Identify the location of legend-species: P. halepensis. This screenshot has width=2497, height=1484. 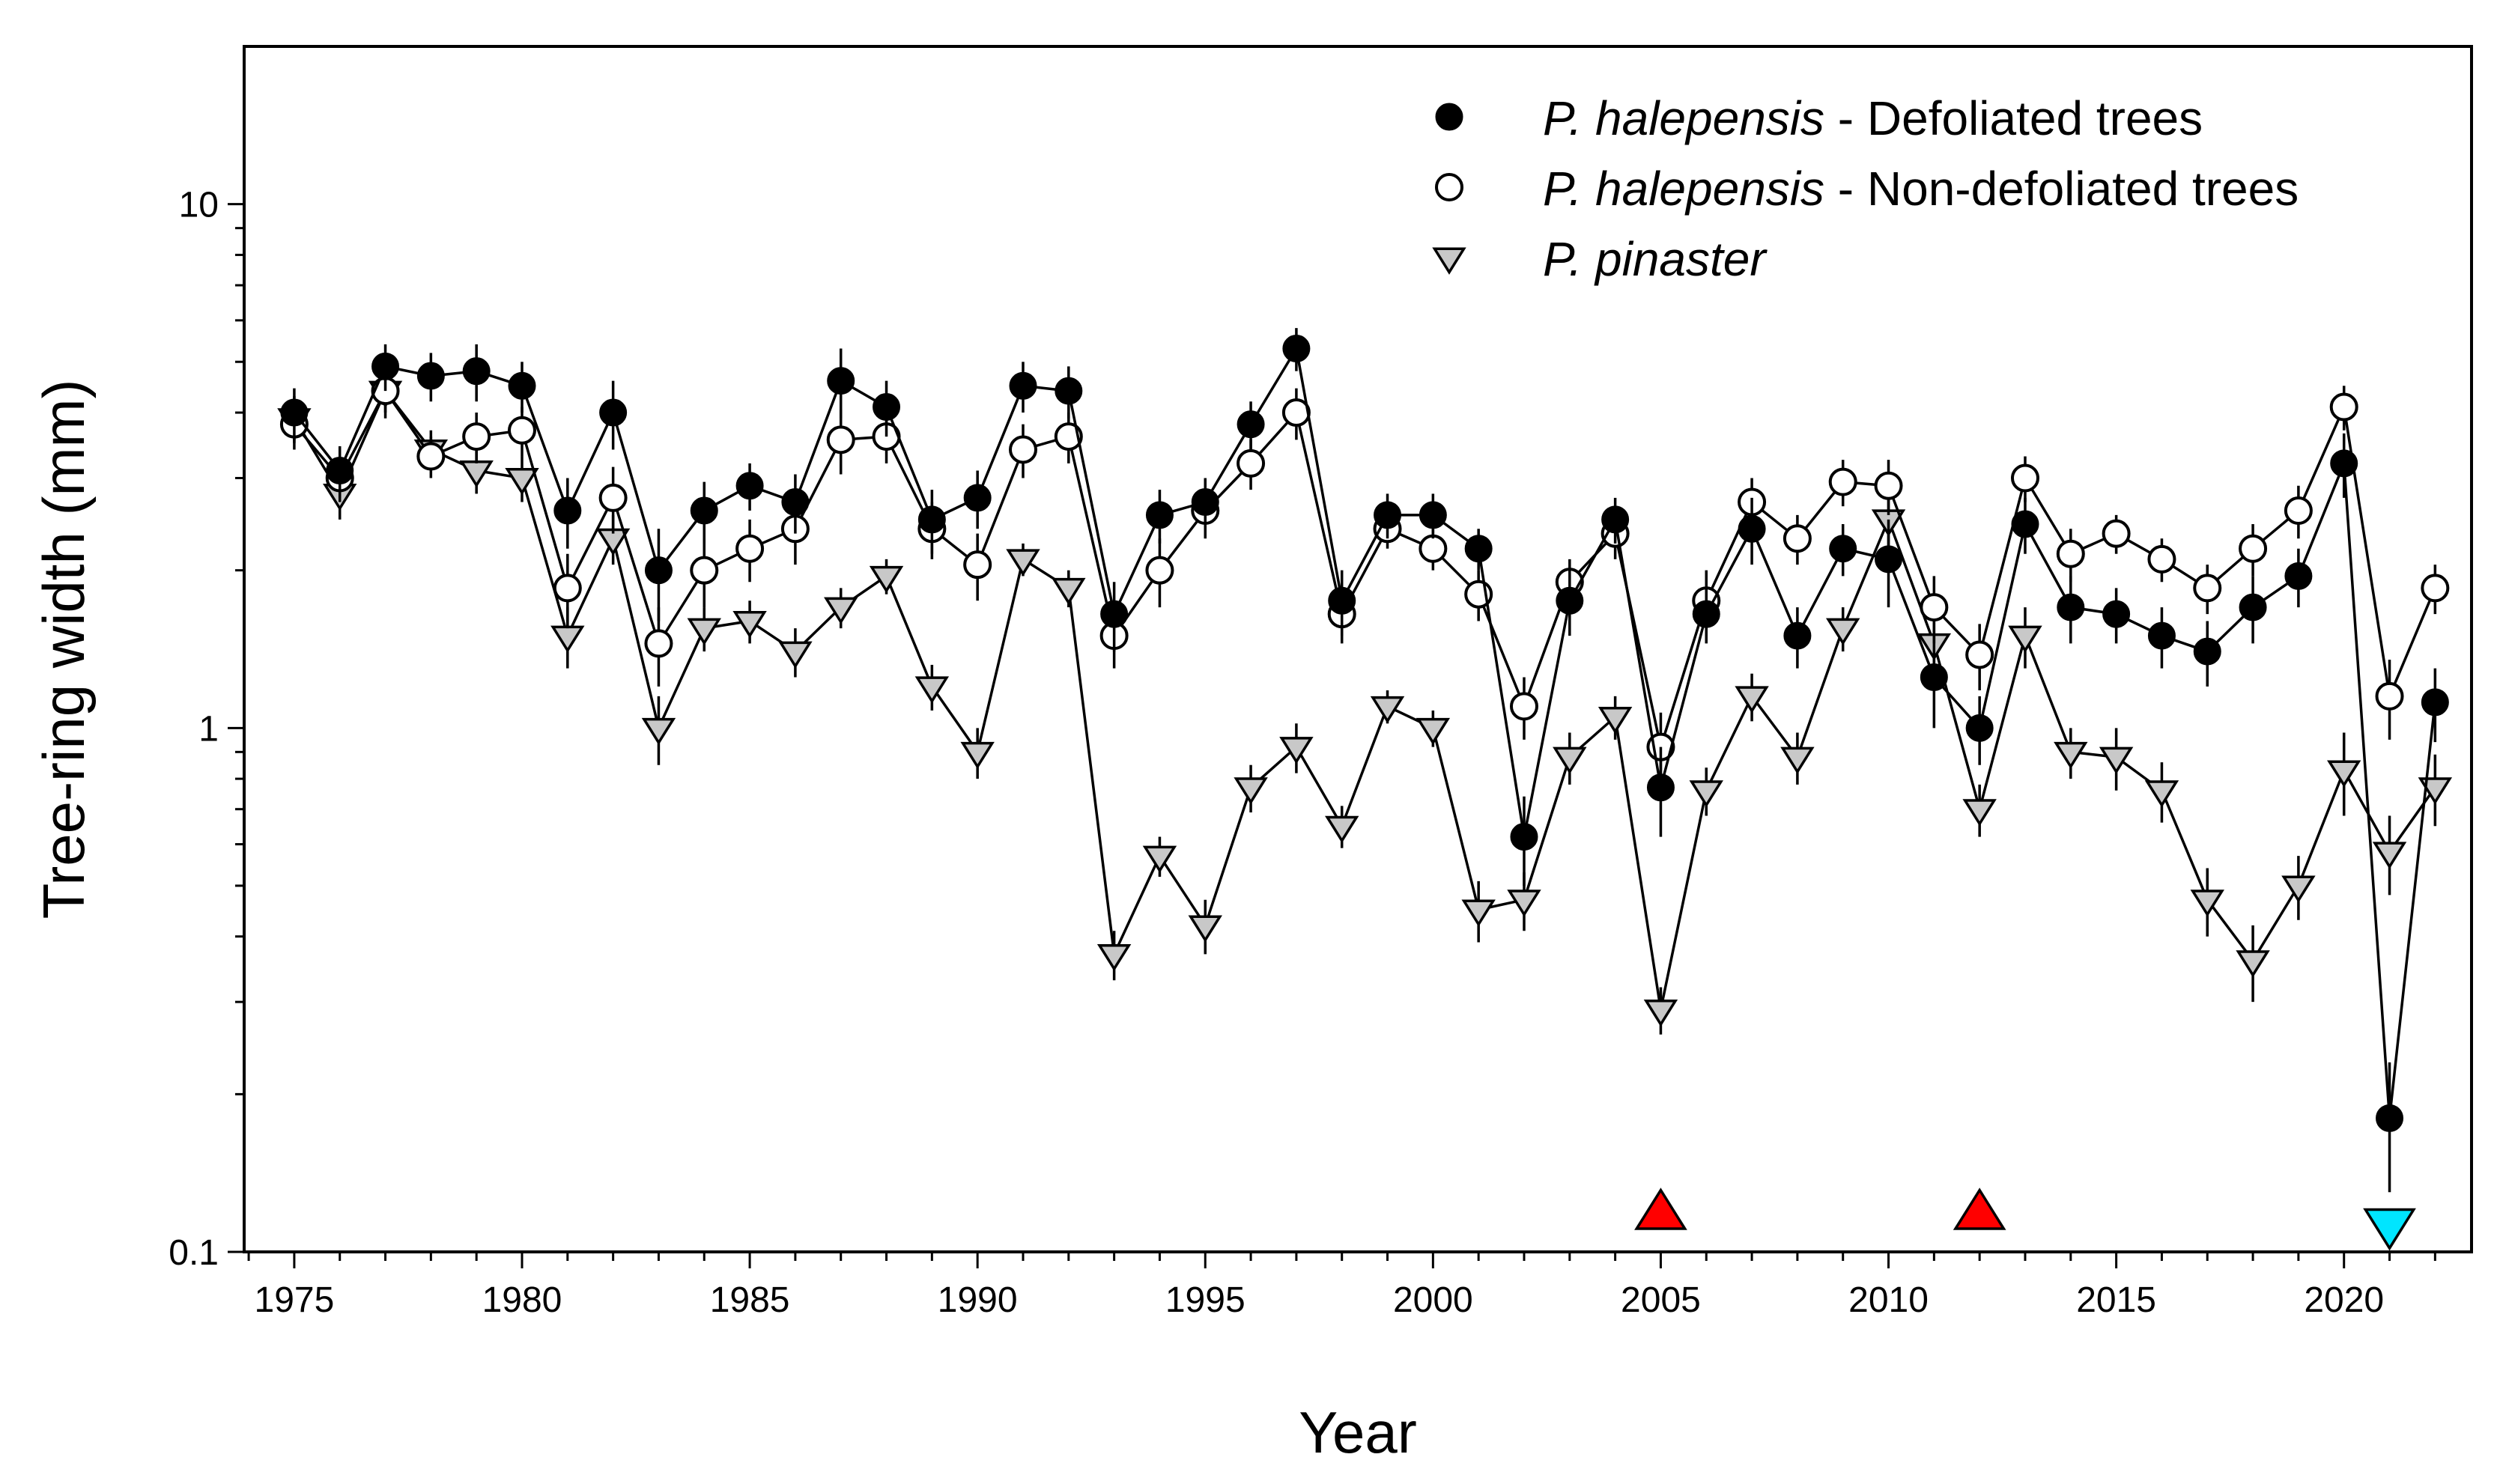
(1684, 118).